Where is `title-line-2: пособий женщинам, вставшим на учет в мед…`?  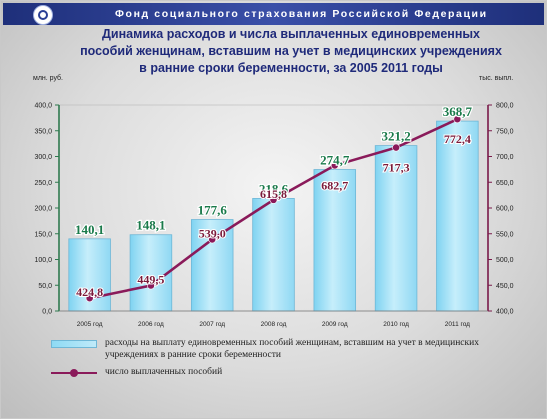 title-line-2: пособий женщинам, вставшим на учет в мед… is located at coordinates (291, 51).